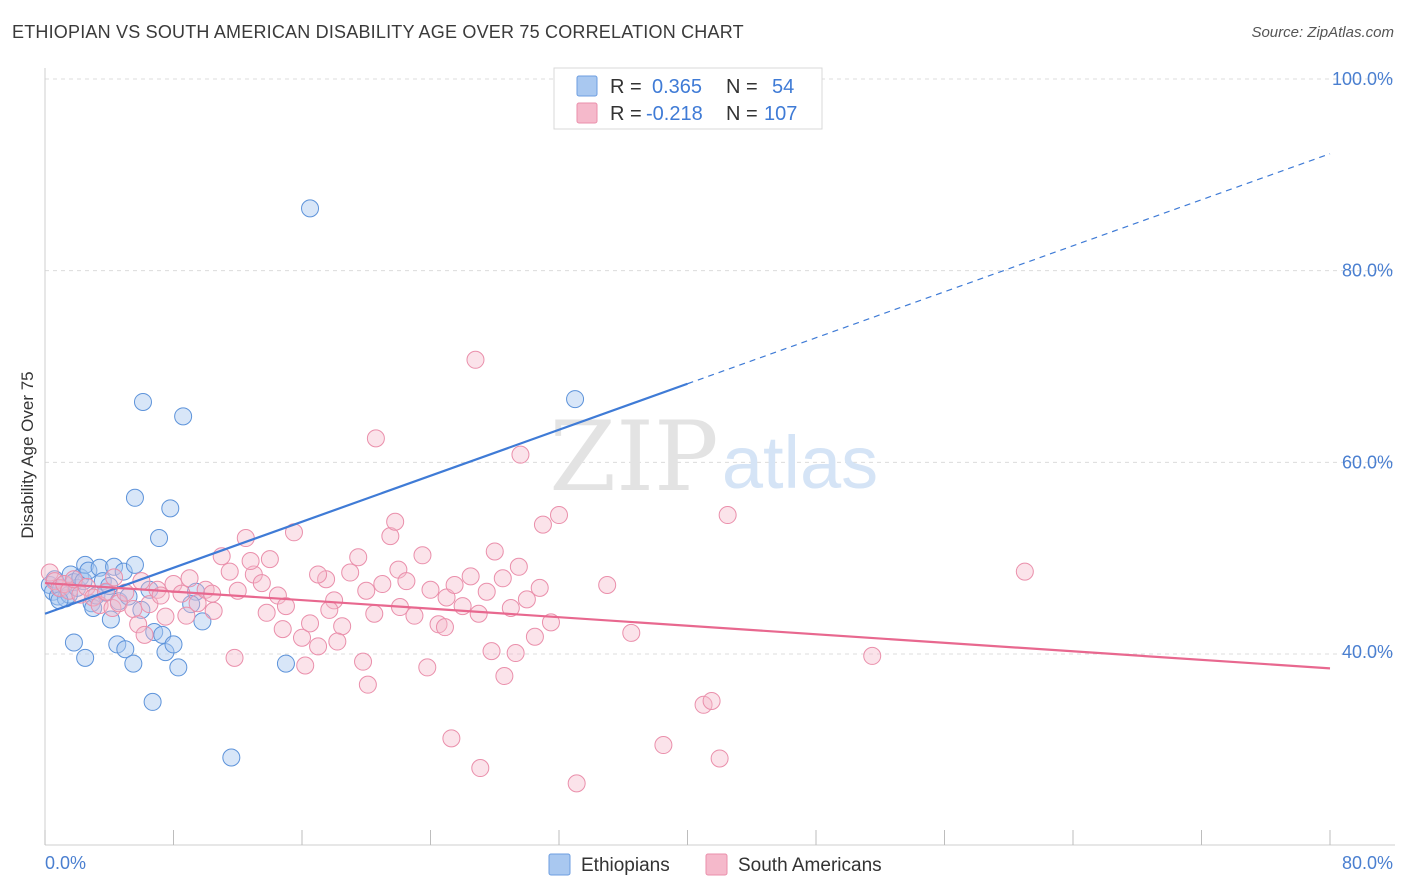 The image size is (1406, 892). I want to click on trend-line-south-americans, so click(687, 625).